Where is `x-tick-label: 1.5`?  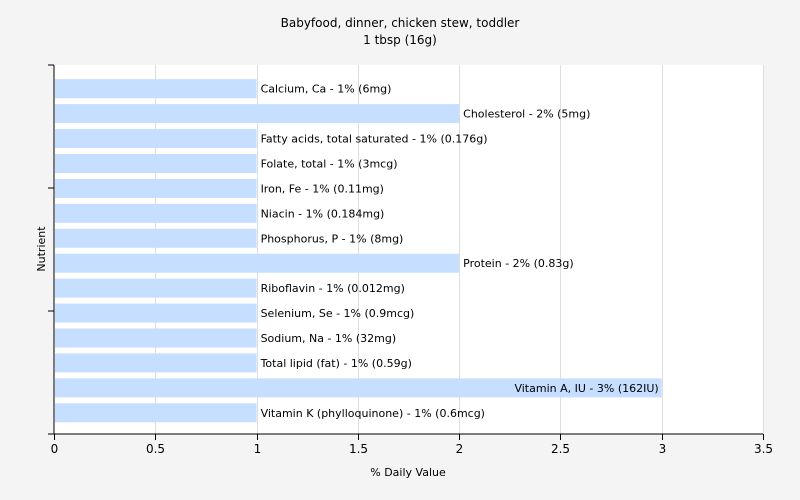 x-tick-label: 1.5 is located at coordinates (358, 449).